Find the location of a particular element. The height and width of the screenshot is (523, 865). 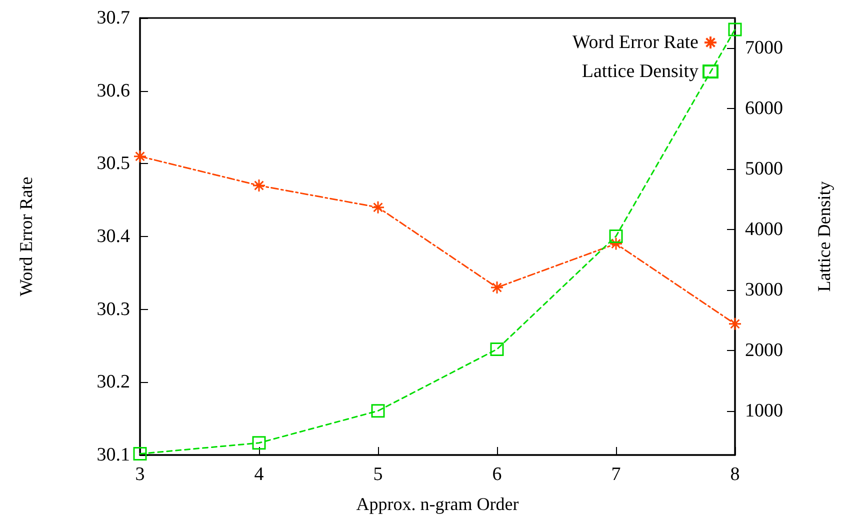

y-tick-label: 30.2 is located at coordinates (113, 382).